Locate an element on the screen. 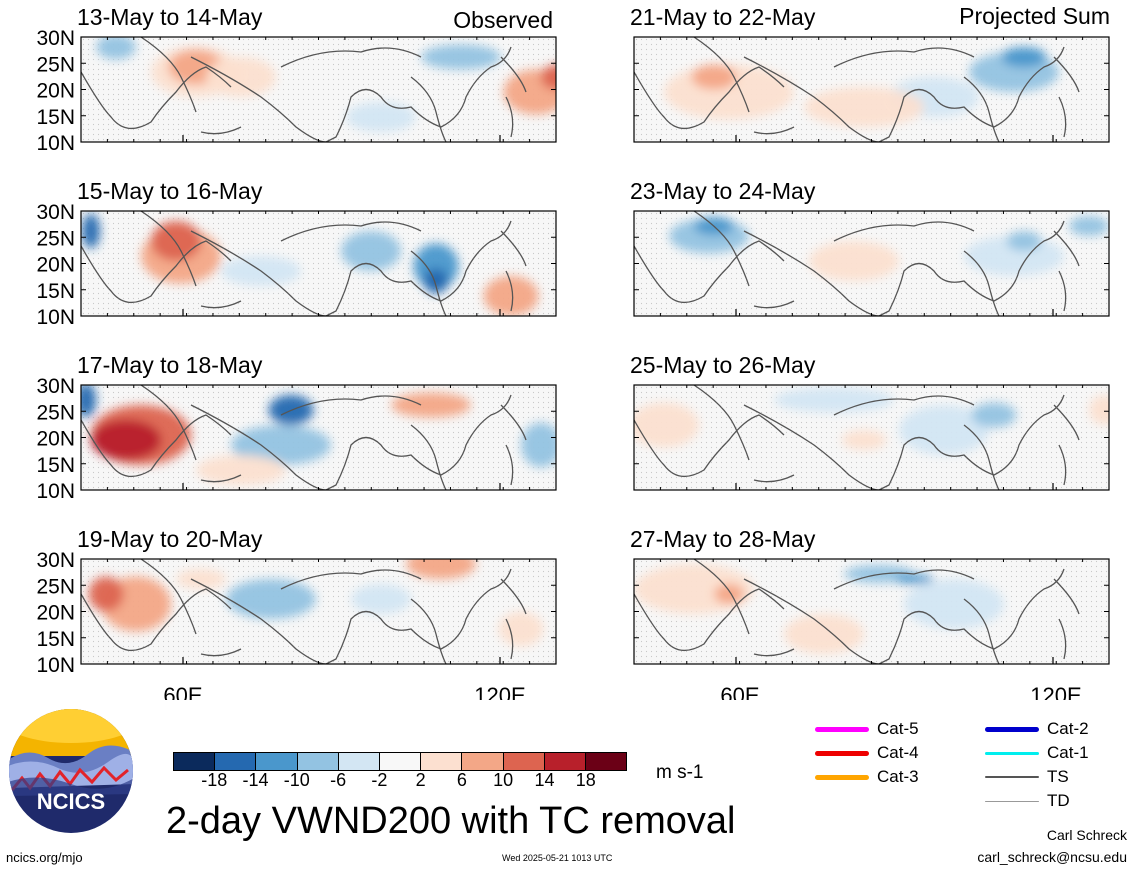 The height and width of the screenshot is (872, 1135). observed-label: Observed is located at coordinates (503, 20).